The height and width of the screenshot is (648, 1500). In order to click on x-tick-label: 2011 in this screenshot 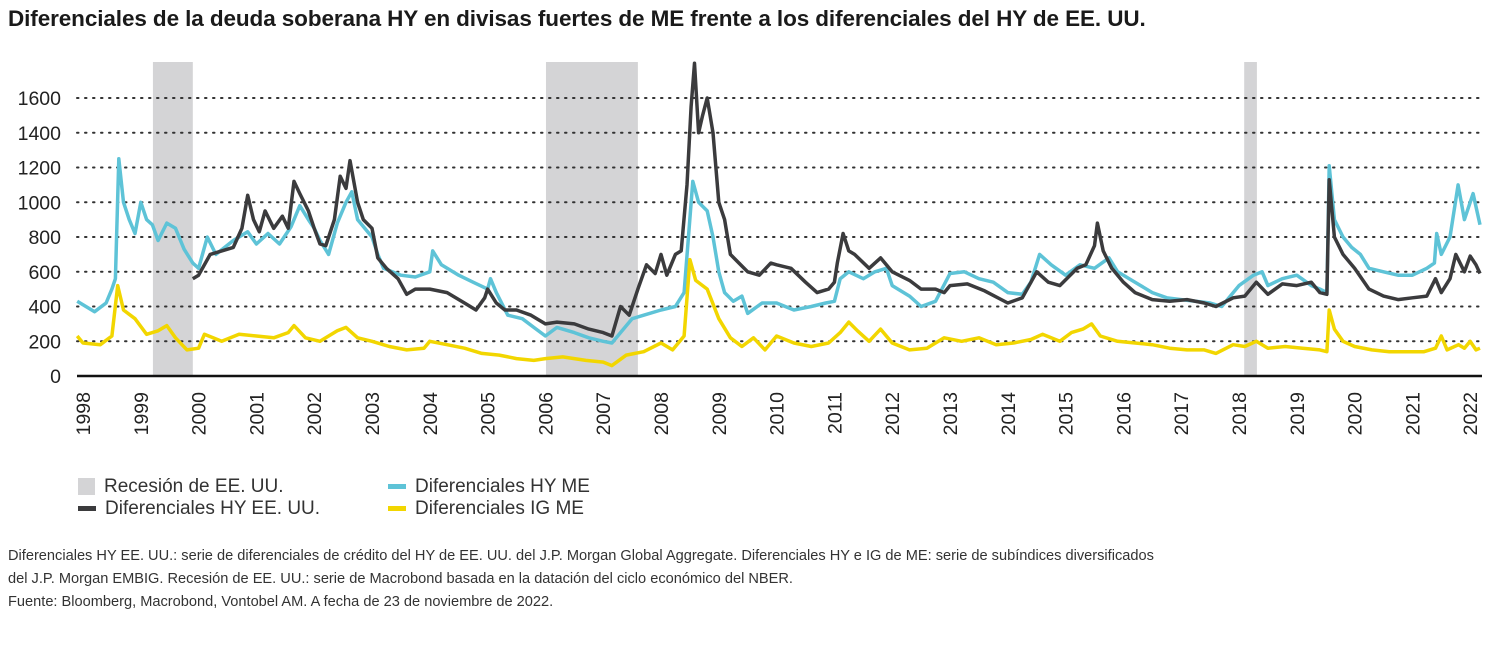, I will do `click(835, 413)`.